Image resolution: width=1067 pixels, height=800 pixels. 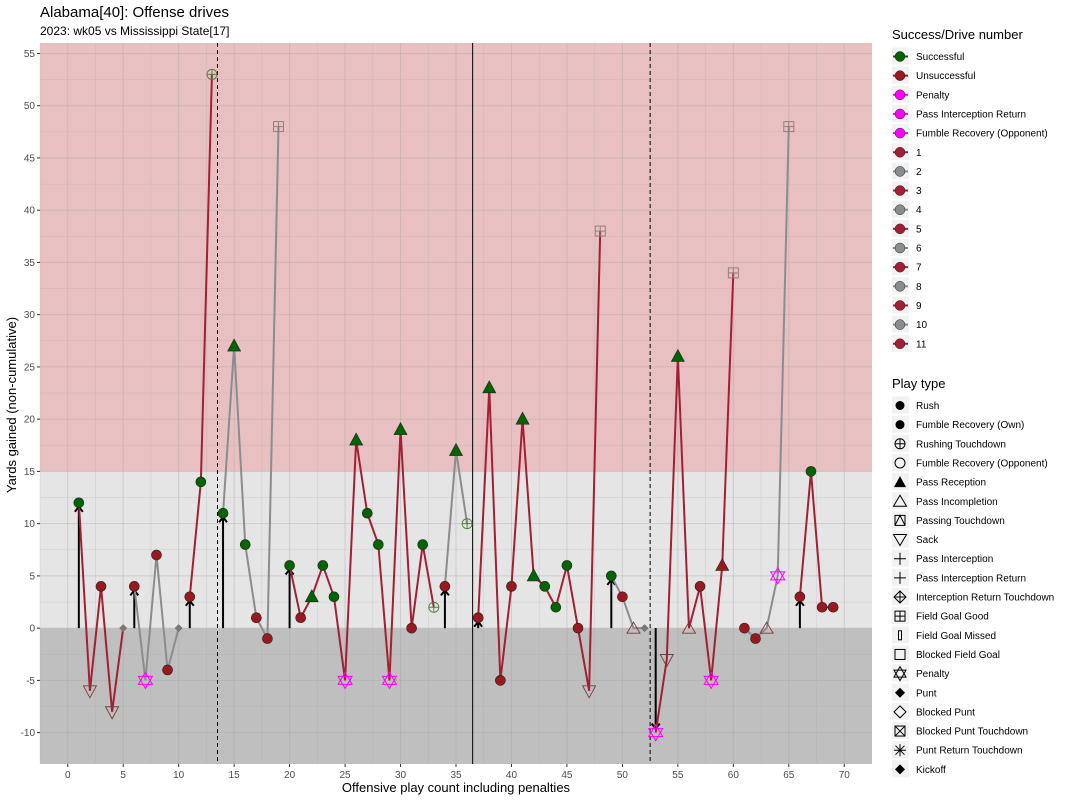 What do you see at coordinates (900, 500) in the screenshot?
I see `open-triangle-icon` at bounding box center [900, 500].